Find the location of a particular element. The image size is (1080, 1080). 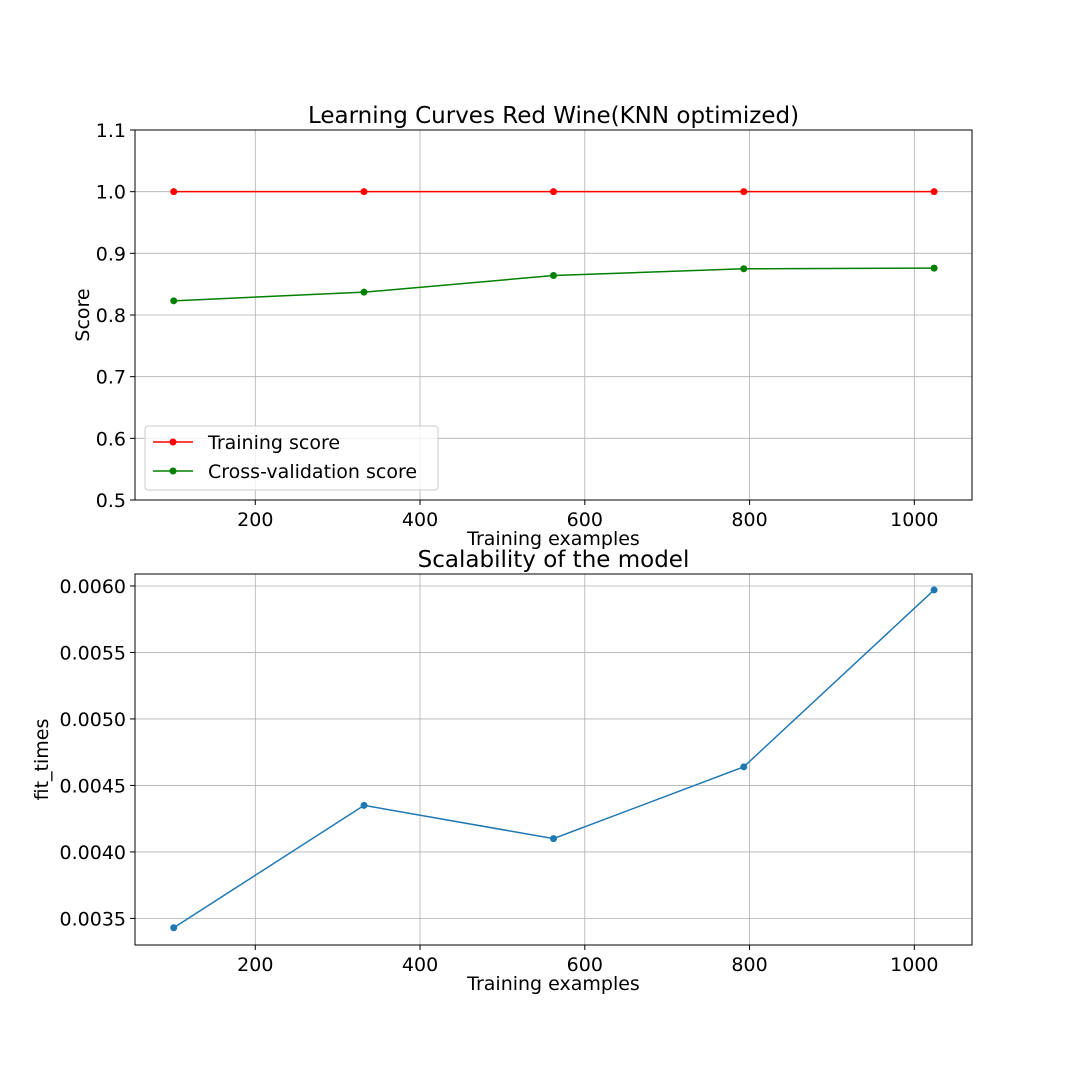

y-tick-label: 0.5 is located at coordinates (111, 501).